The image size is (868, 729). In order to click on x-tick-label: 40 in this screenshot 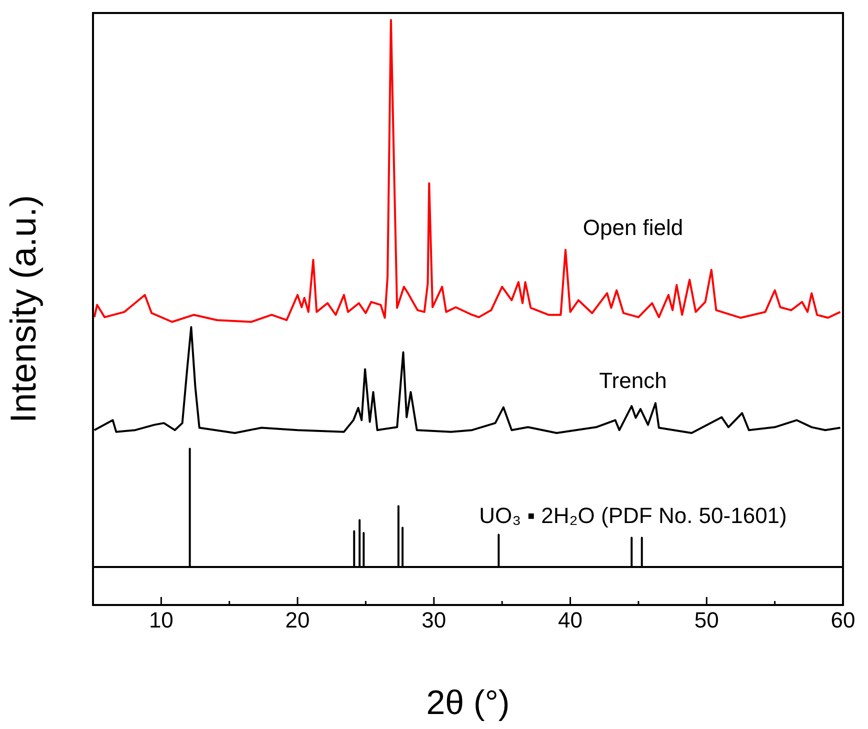, I will do `click(570, 619)`.